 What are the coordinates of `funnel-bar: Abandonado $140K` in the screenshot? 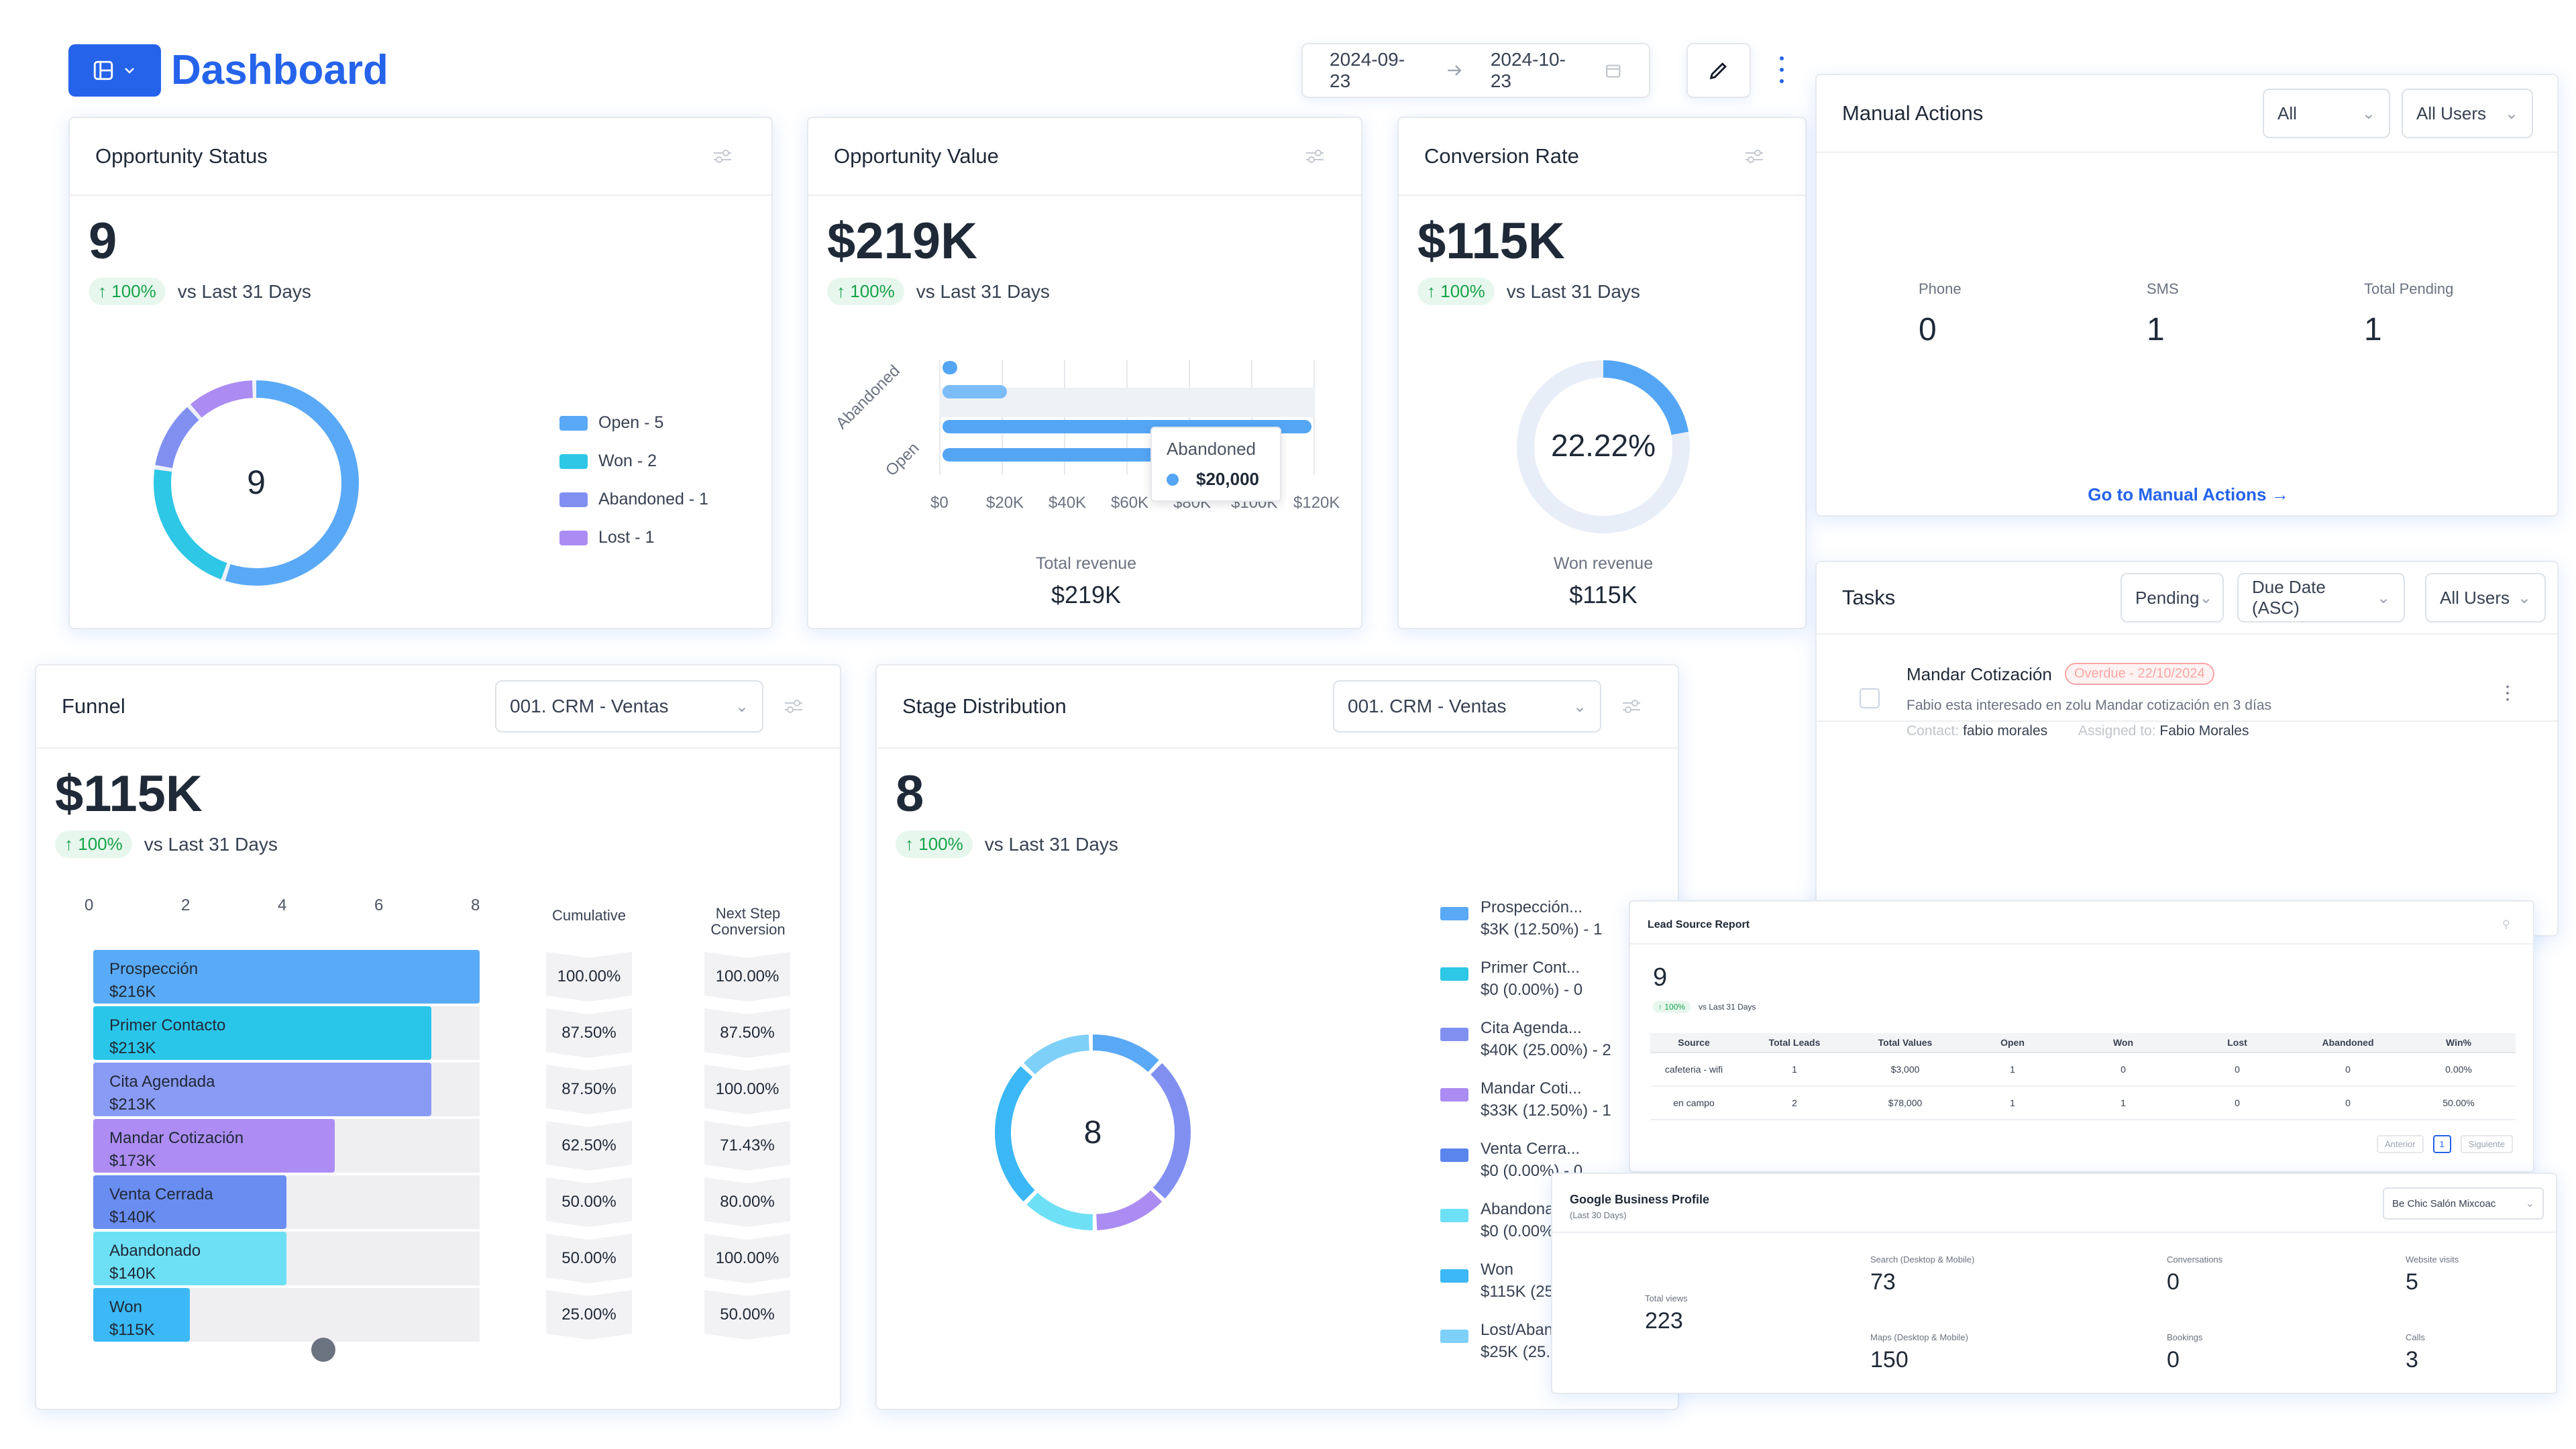 It's located at (189, 1258).